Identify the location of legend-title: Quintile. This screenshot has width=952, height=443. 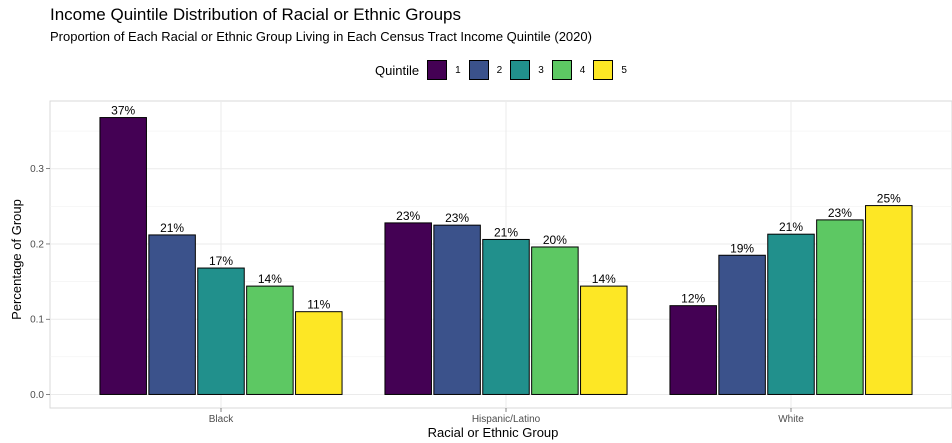
(397, 70).